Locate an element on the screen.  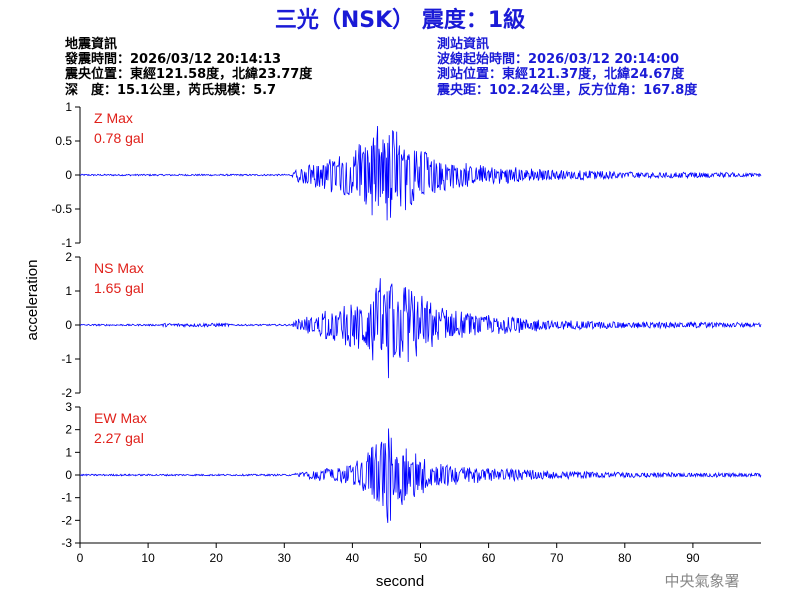
x-tick-label: 20 is located at coordinates (217, 558).